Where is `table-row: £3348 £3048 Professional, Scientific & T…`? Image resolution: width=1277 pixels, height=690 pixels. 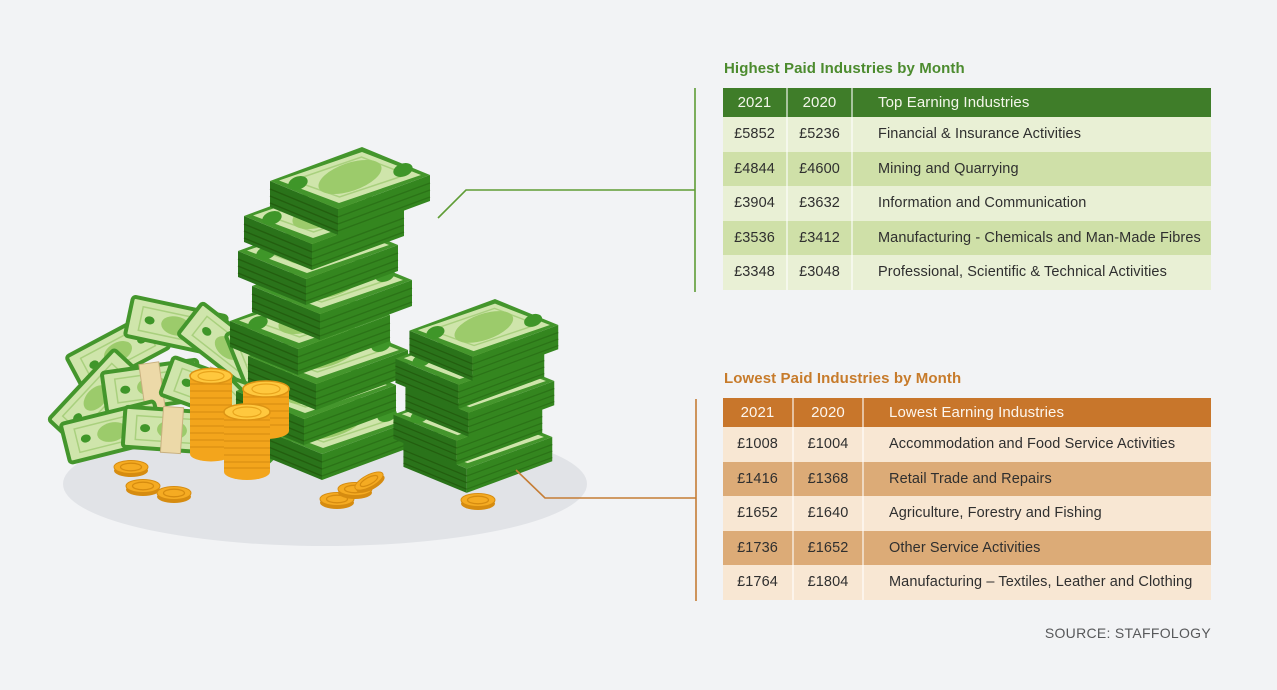 table-row: £3348 £3048 Professional, Scientific & T… is located at coordinates (967, 272).